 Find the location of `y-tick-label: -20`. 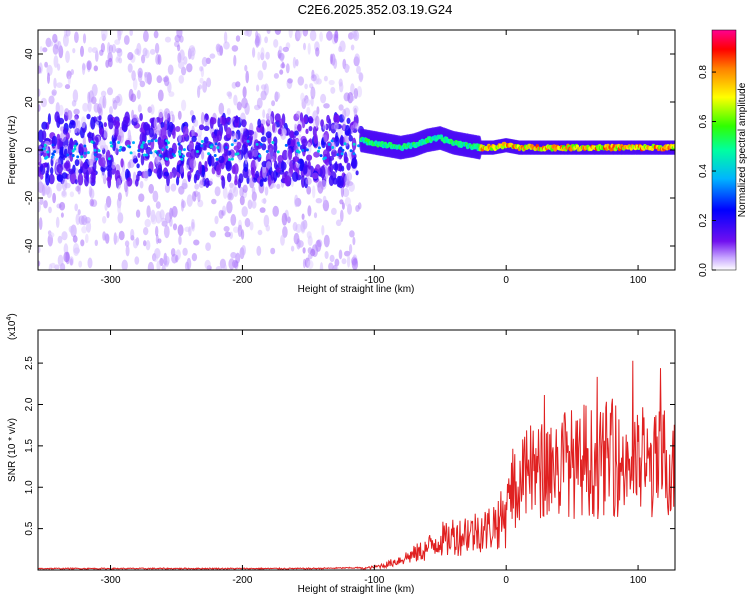

y-tick-label: -20 is located at coordinates (29, 197).